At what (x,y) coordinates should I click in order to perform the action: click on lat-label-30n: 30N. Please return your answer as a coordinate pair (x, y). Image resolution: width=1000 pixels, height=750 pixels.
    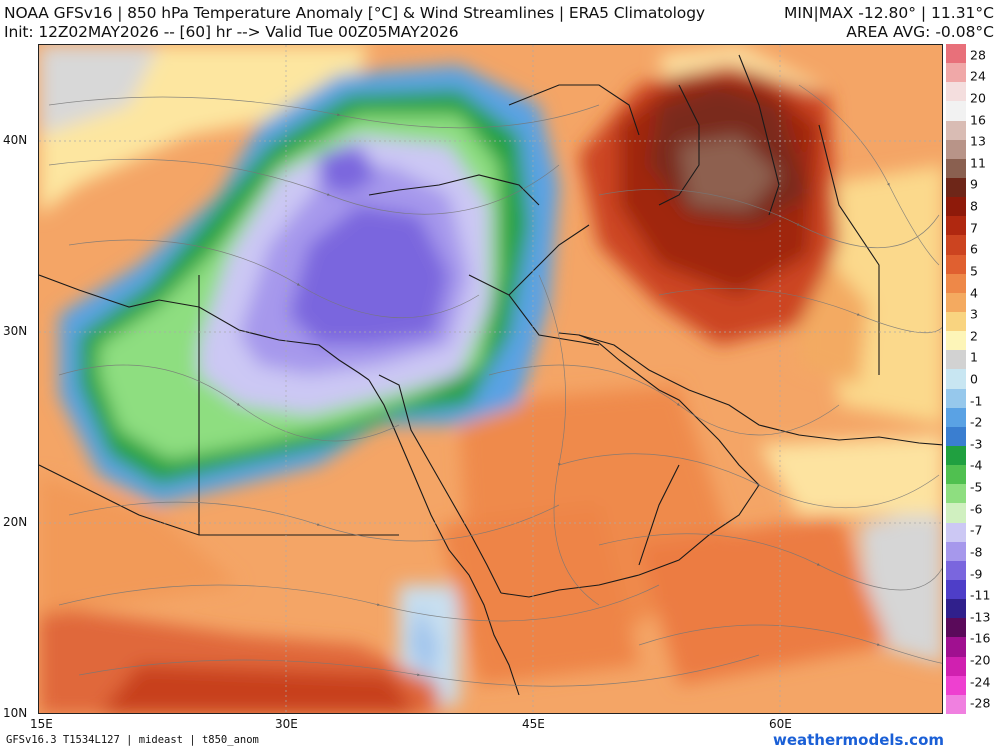
    Looking at the image, I should click on (15, 331).